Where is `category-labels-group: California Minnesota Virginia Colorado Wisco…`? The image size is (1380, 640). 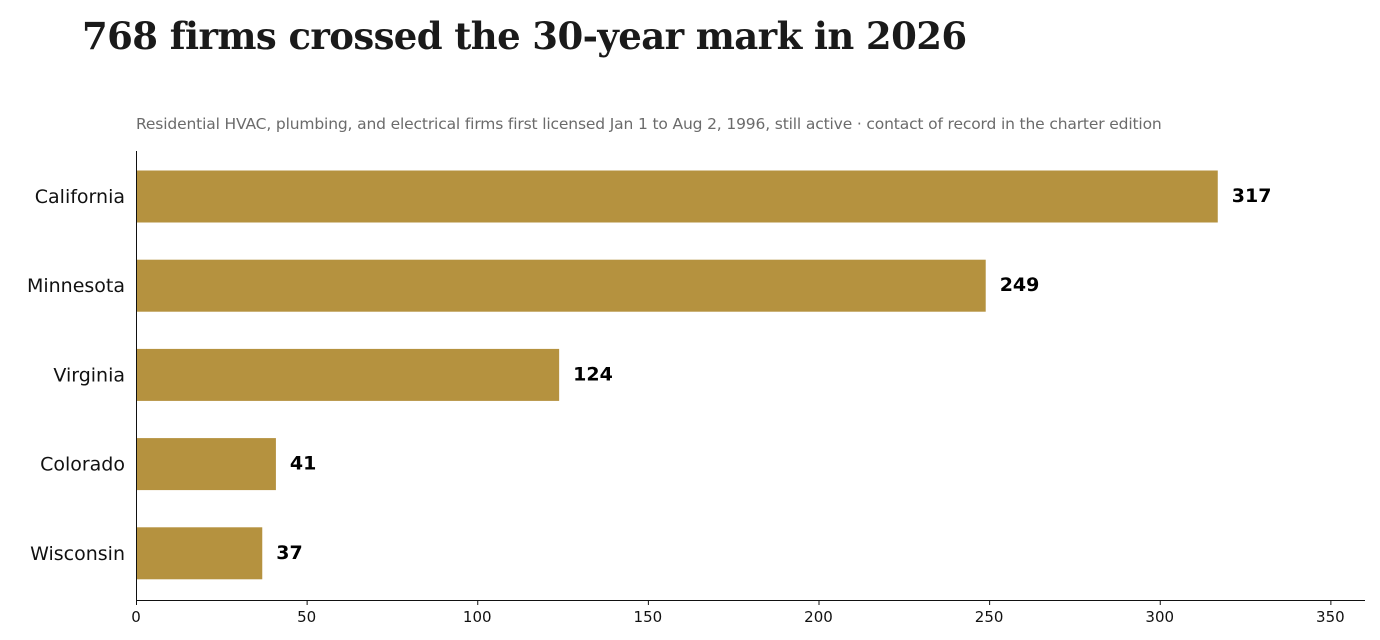 category-labels-group: California Minnesota Virginia Colorado Wisco… is located at coordinates (76, 375).